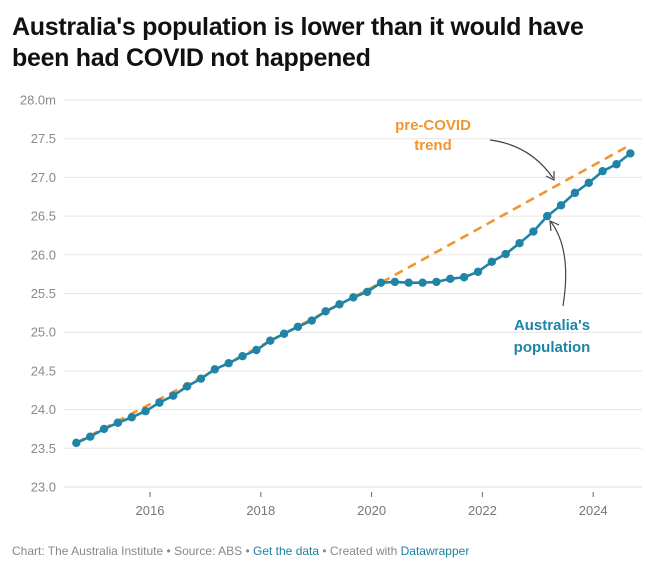 The image size is (646, 566). What do you see at coordinates (43, 370) in the screenshot?
I see `y-tick-label: 24.5` at bounding box center [43, 370].